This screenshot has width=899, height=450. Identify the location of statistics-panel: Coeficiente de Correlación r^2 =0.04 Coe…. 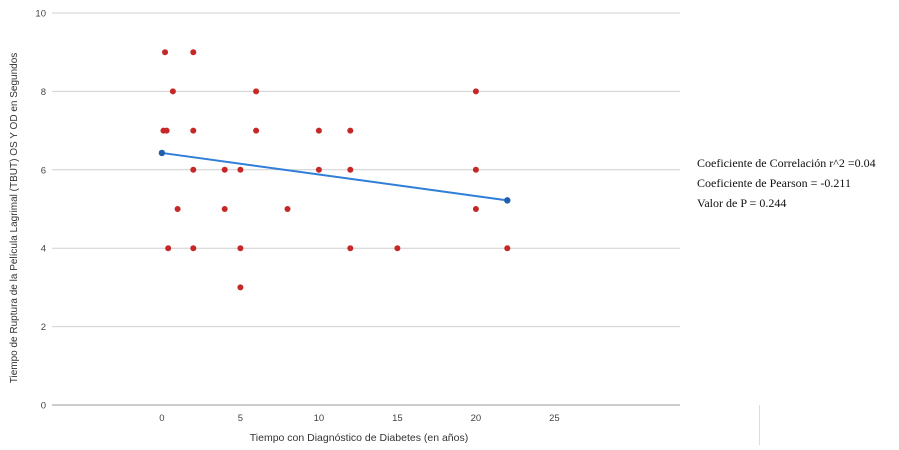
(786, 183).